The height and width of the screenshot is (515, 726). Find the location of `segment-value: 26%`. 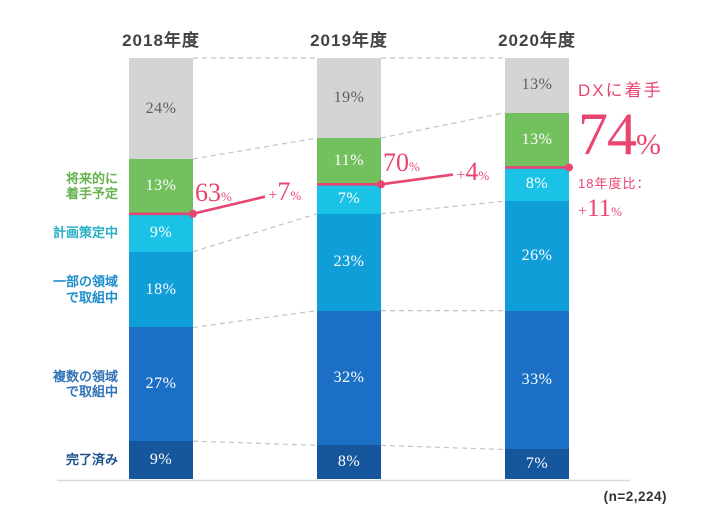

segment-value: 26% is located at coordinates (537, 255).